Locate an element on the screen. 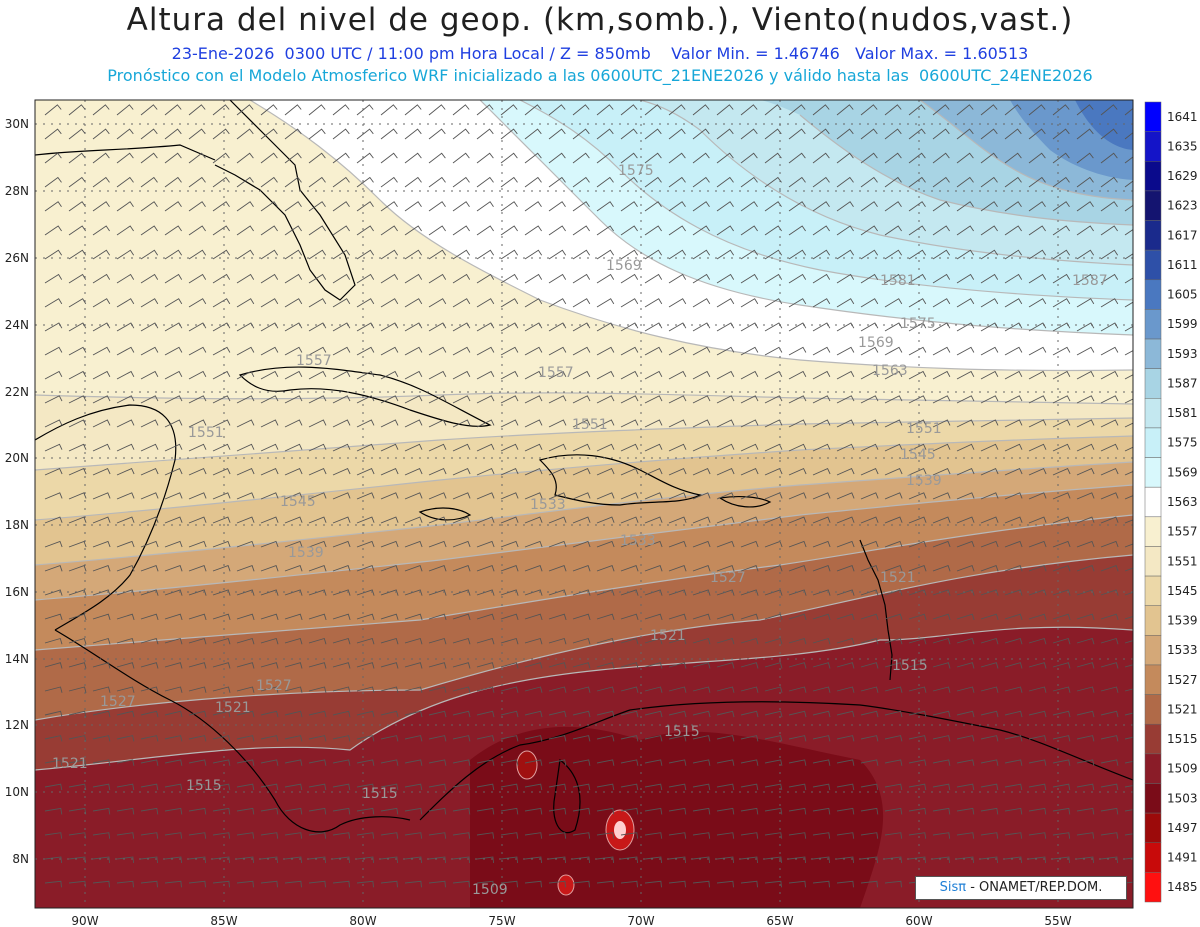  colorbar-label: 1641 is located at coordinates (1182, 117).